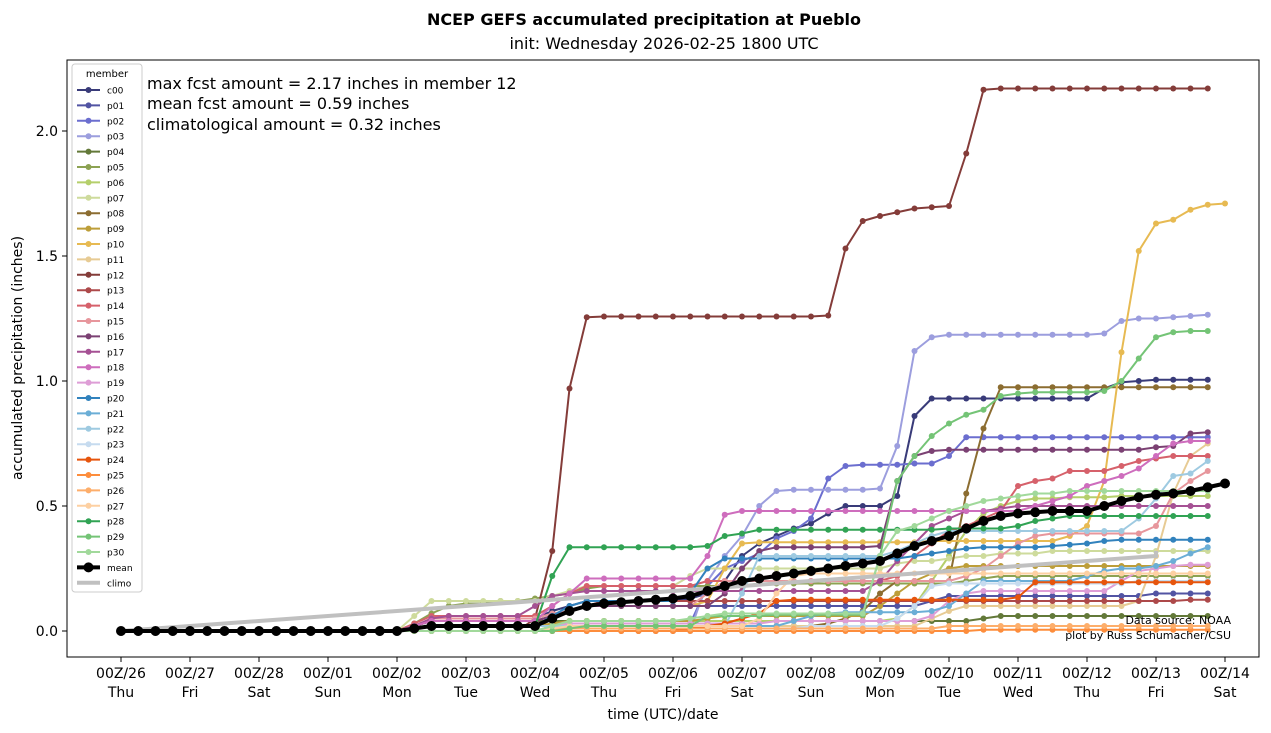 Image resolution: width=1271 pixels, height=733 pixels. What do you see at coordinates (1156, 526) in the screenshot?
I see `data-point-p15` at bounding box center [1156, 526].